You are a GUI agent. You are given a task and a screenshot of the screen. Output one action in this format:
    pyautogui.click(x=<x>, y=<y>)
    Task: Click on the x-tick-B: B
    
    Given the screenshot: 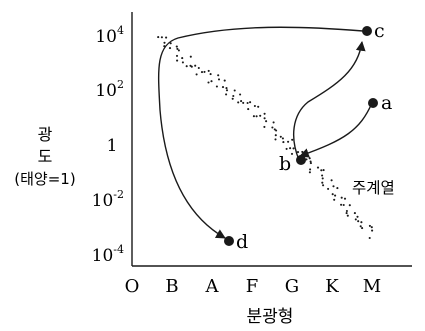 What is the action you would take?
    pyautogui.click(x=171, y=286)
    